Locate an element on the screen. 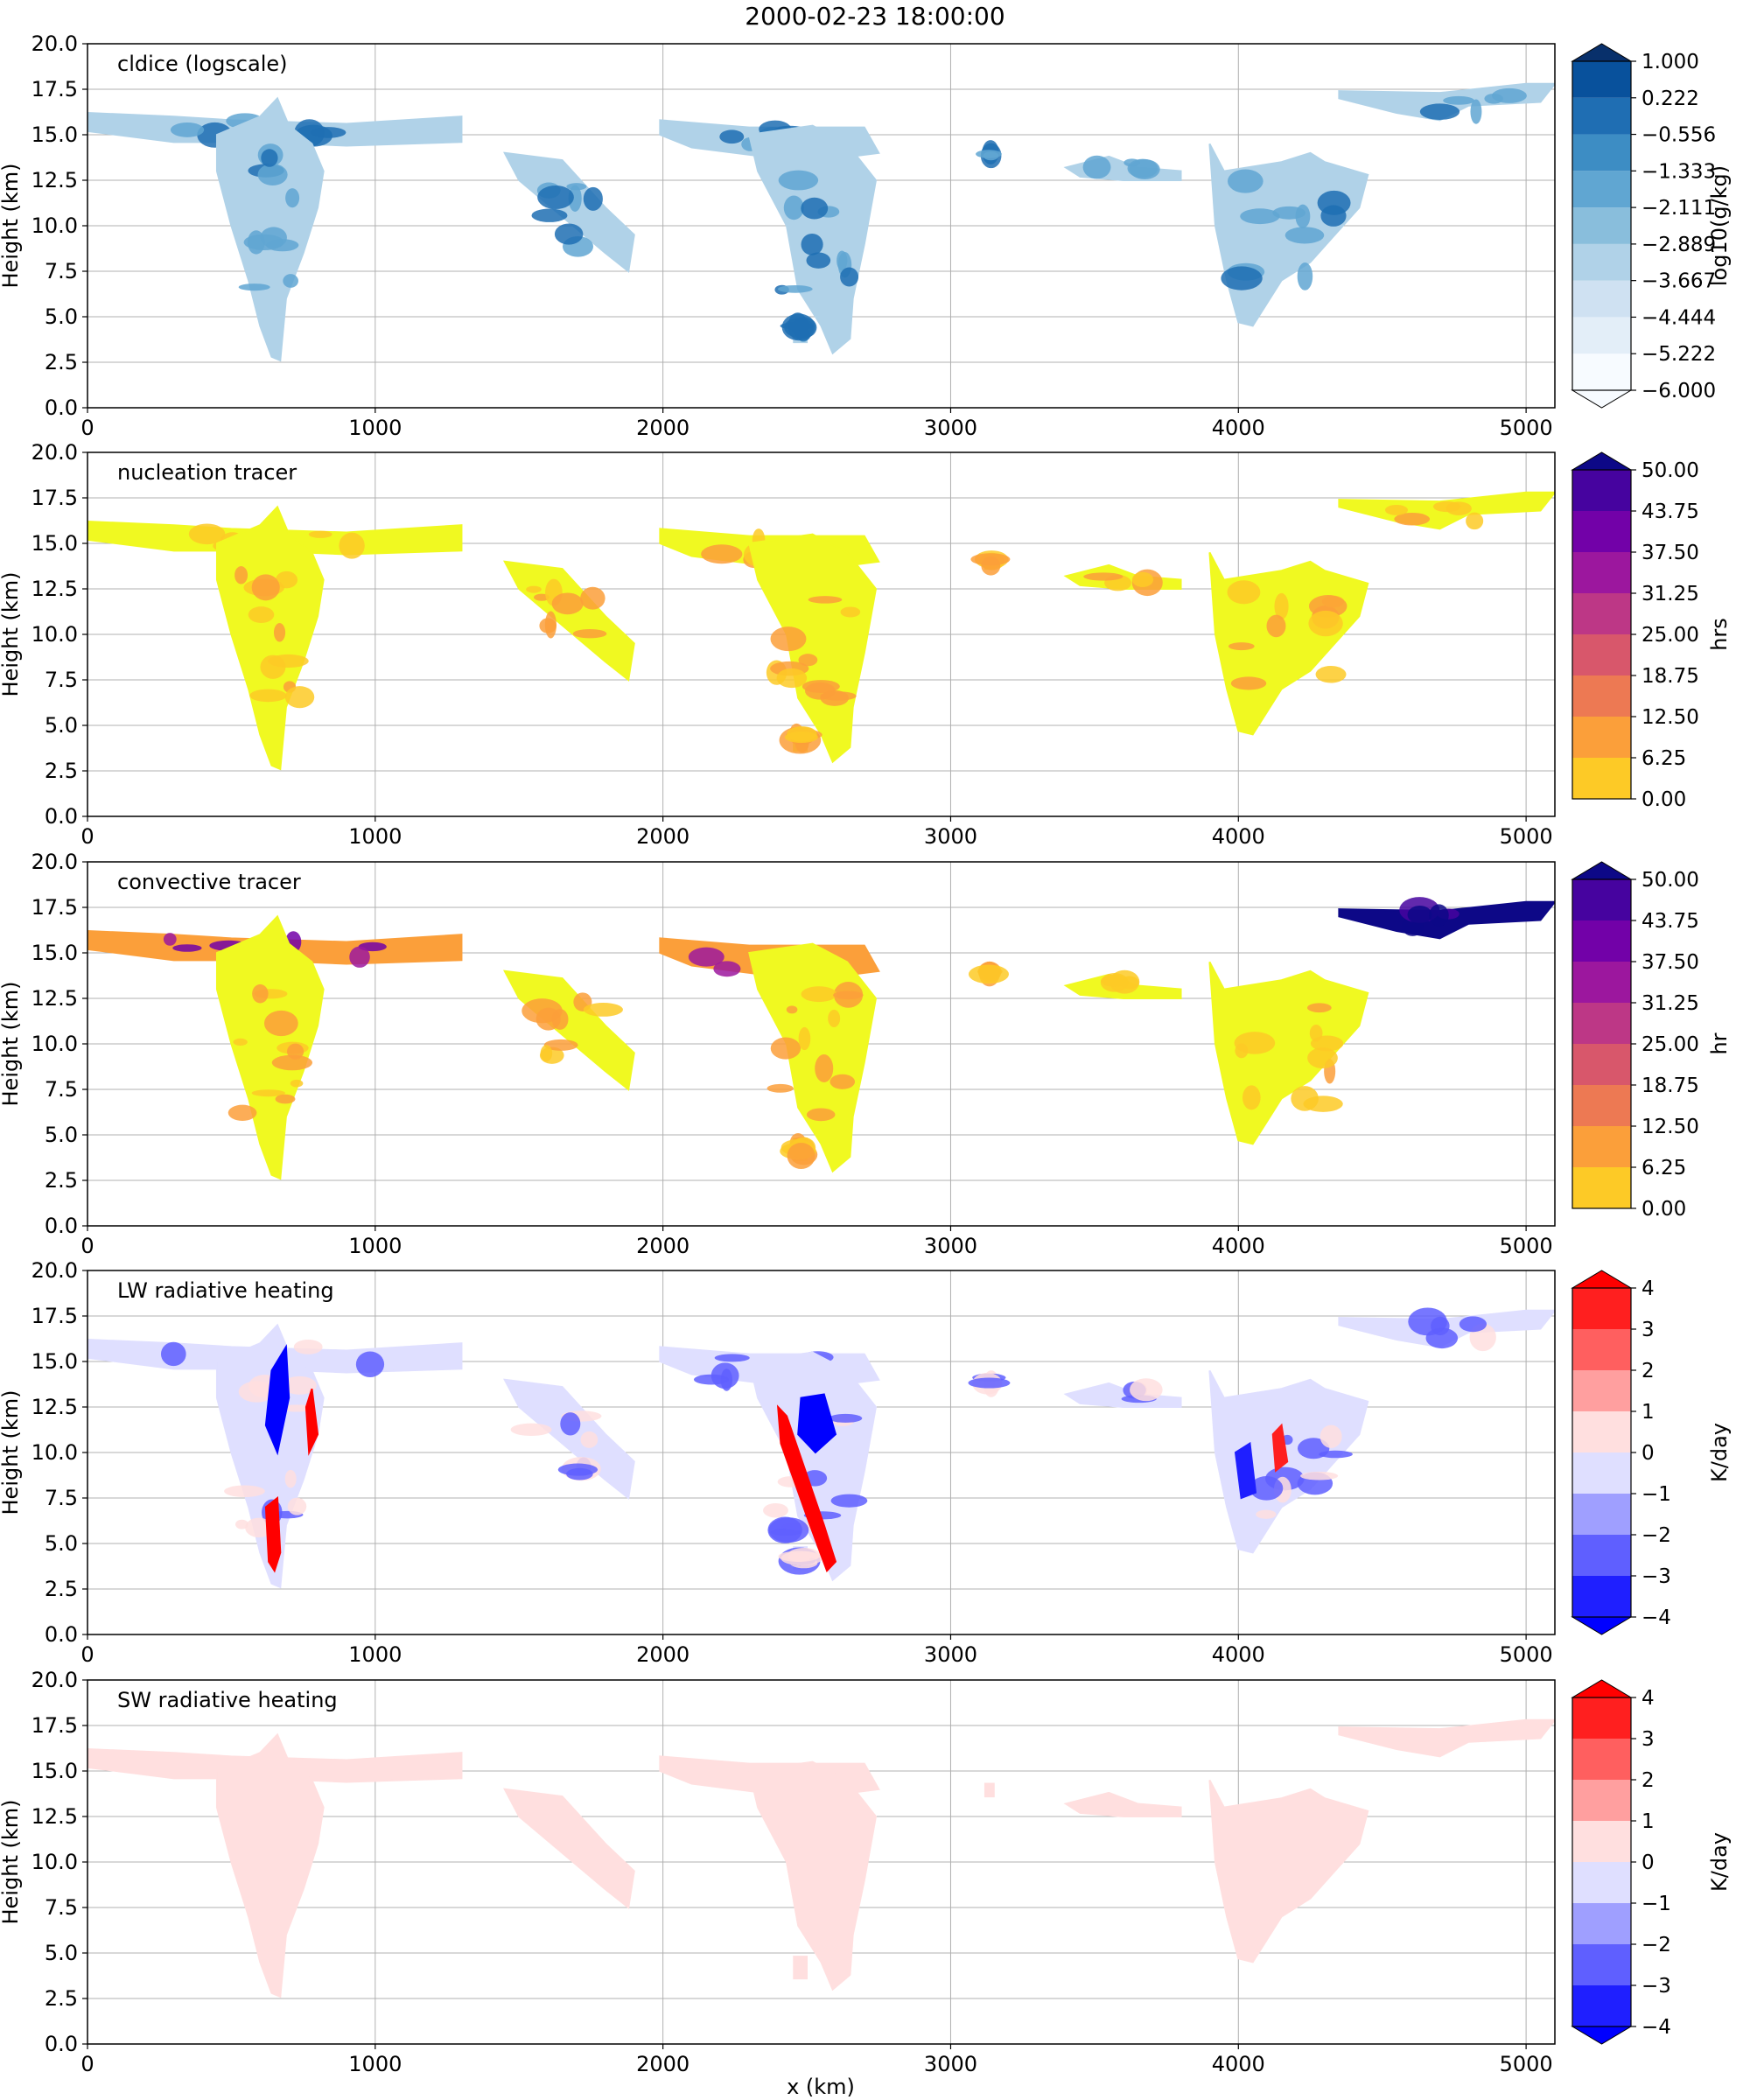 The width and height of the screenshot is (1750, 2100). field is located at coordinates (821, 1858).